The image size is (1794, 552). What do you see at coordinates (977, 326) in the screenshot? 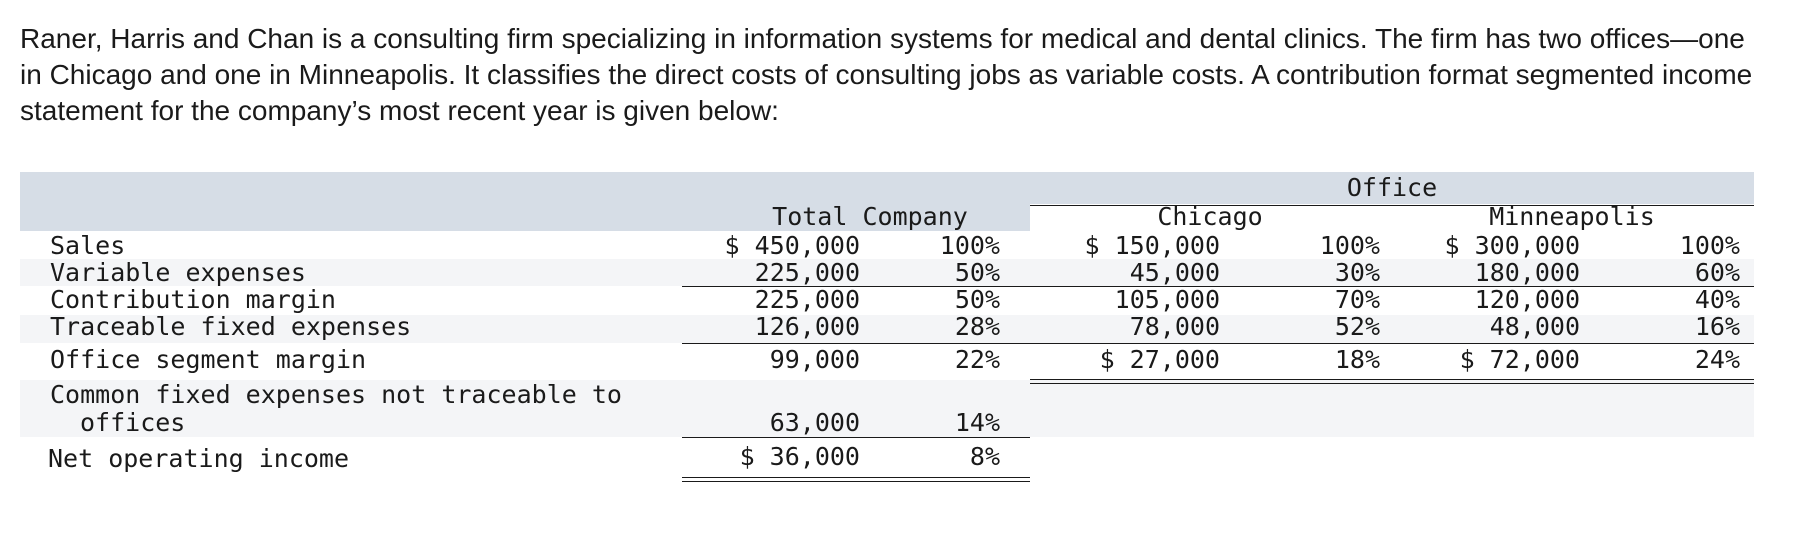
I see `total-percent: 28%` at bounding box center [977, 326].